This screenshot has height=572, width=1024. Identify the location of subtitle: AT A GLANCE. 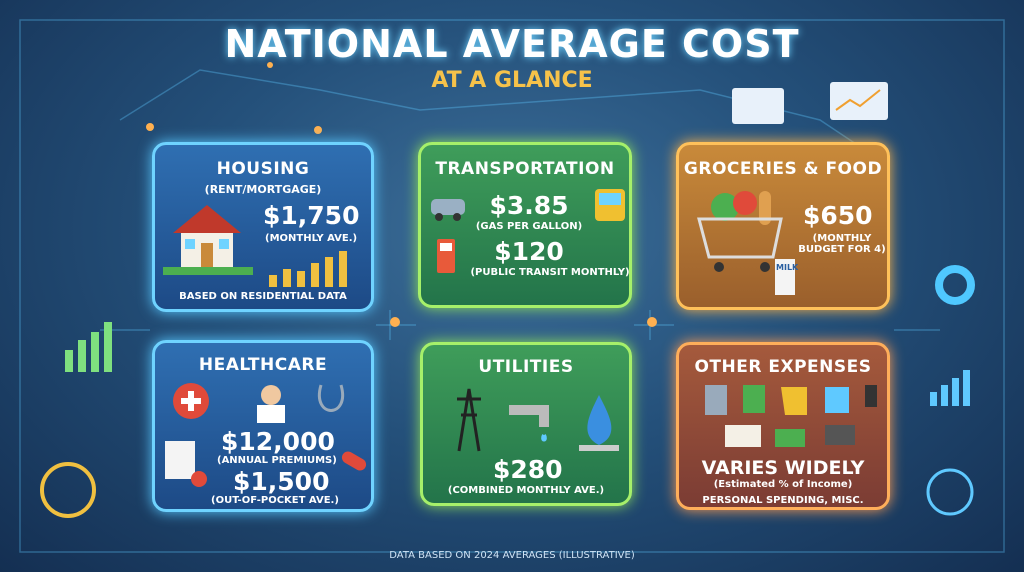
(512, 80).